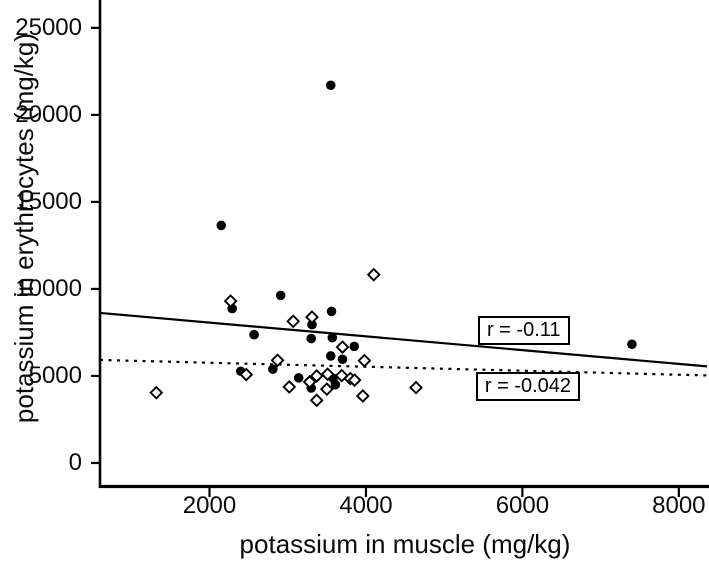 Image resolution: width=709 pixels, height=561 pixels. What do you see at coordinates (679, 505) in the screenshot?
I see `x-tick-label: 8000` at bounding box center [679, 505].